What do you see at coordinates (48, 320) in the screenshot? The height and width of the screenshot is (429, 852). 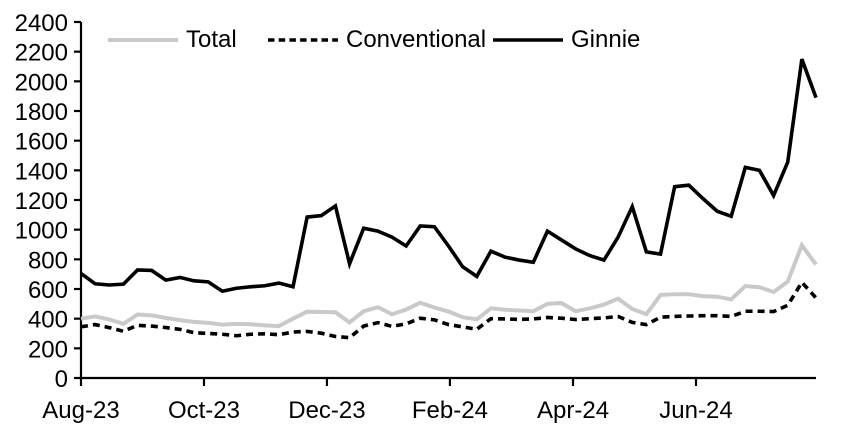 I see `y-tick-label: 400` at bounding box center [48, 320].